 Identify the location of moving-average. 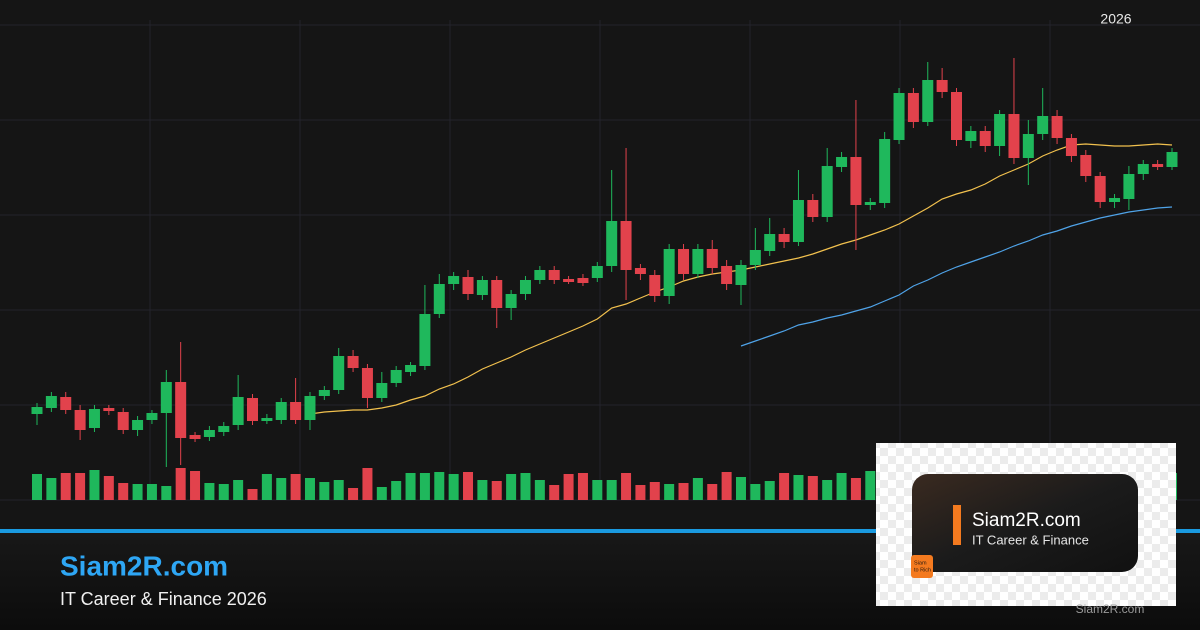
(956, 276).